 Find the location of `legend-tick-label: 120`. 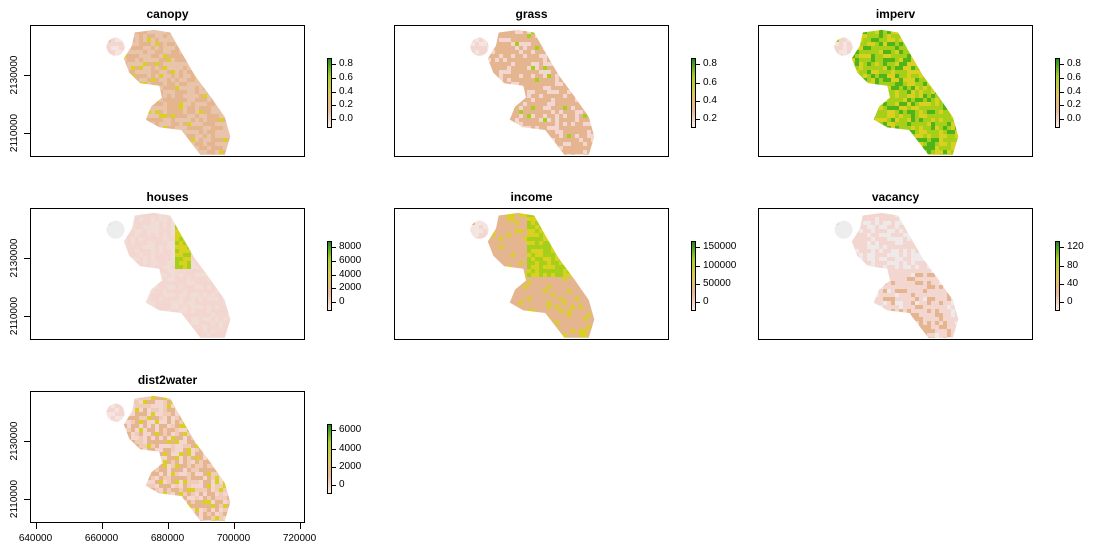

legend-tick-label: 120 is located at coordinates (1075, 247).